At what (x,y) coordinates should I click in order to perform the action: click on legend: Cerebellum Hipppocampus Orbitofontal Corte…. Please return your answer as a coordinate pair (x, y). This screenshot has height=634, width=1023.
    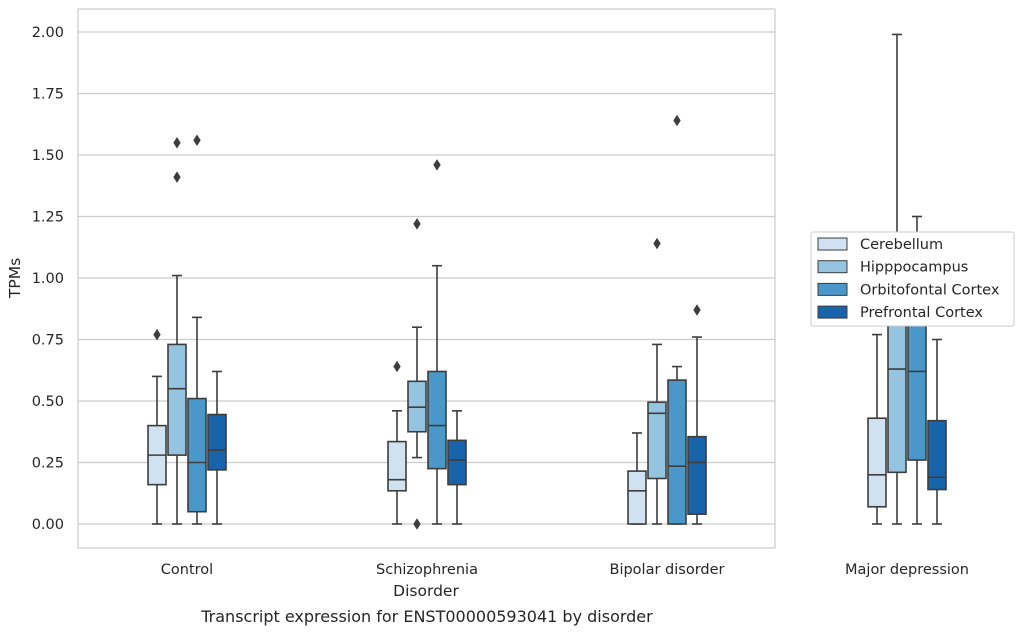
    Looking at the image, I should click on (912, 279).